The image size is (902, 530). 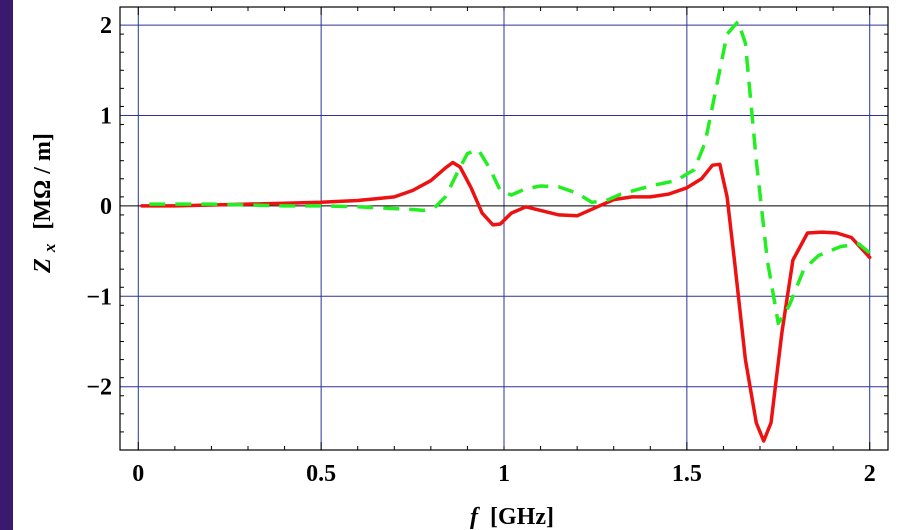 I want to click on x-tick-label: 2, so click(x=870, y=474).